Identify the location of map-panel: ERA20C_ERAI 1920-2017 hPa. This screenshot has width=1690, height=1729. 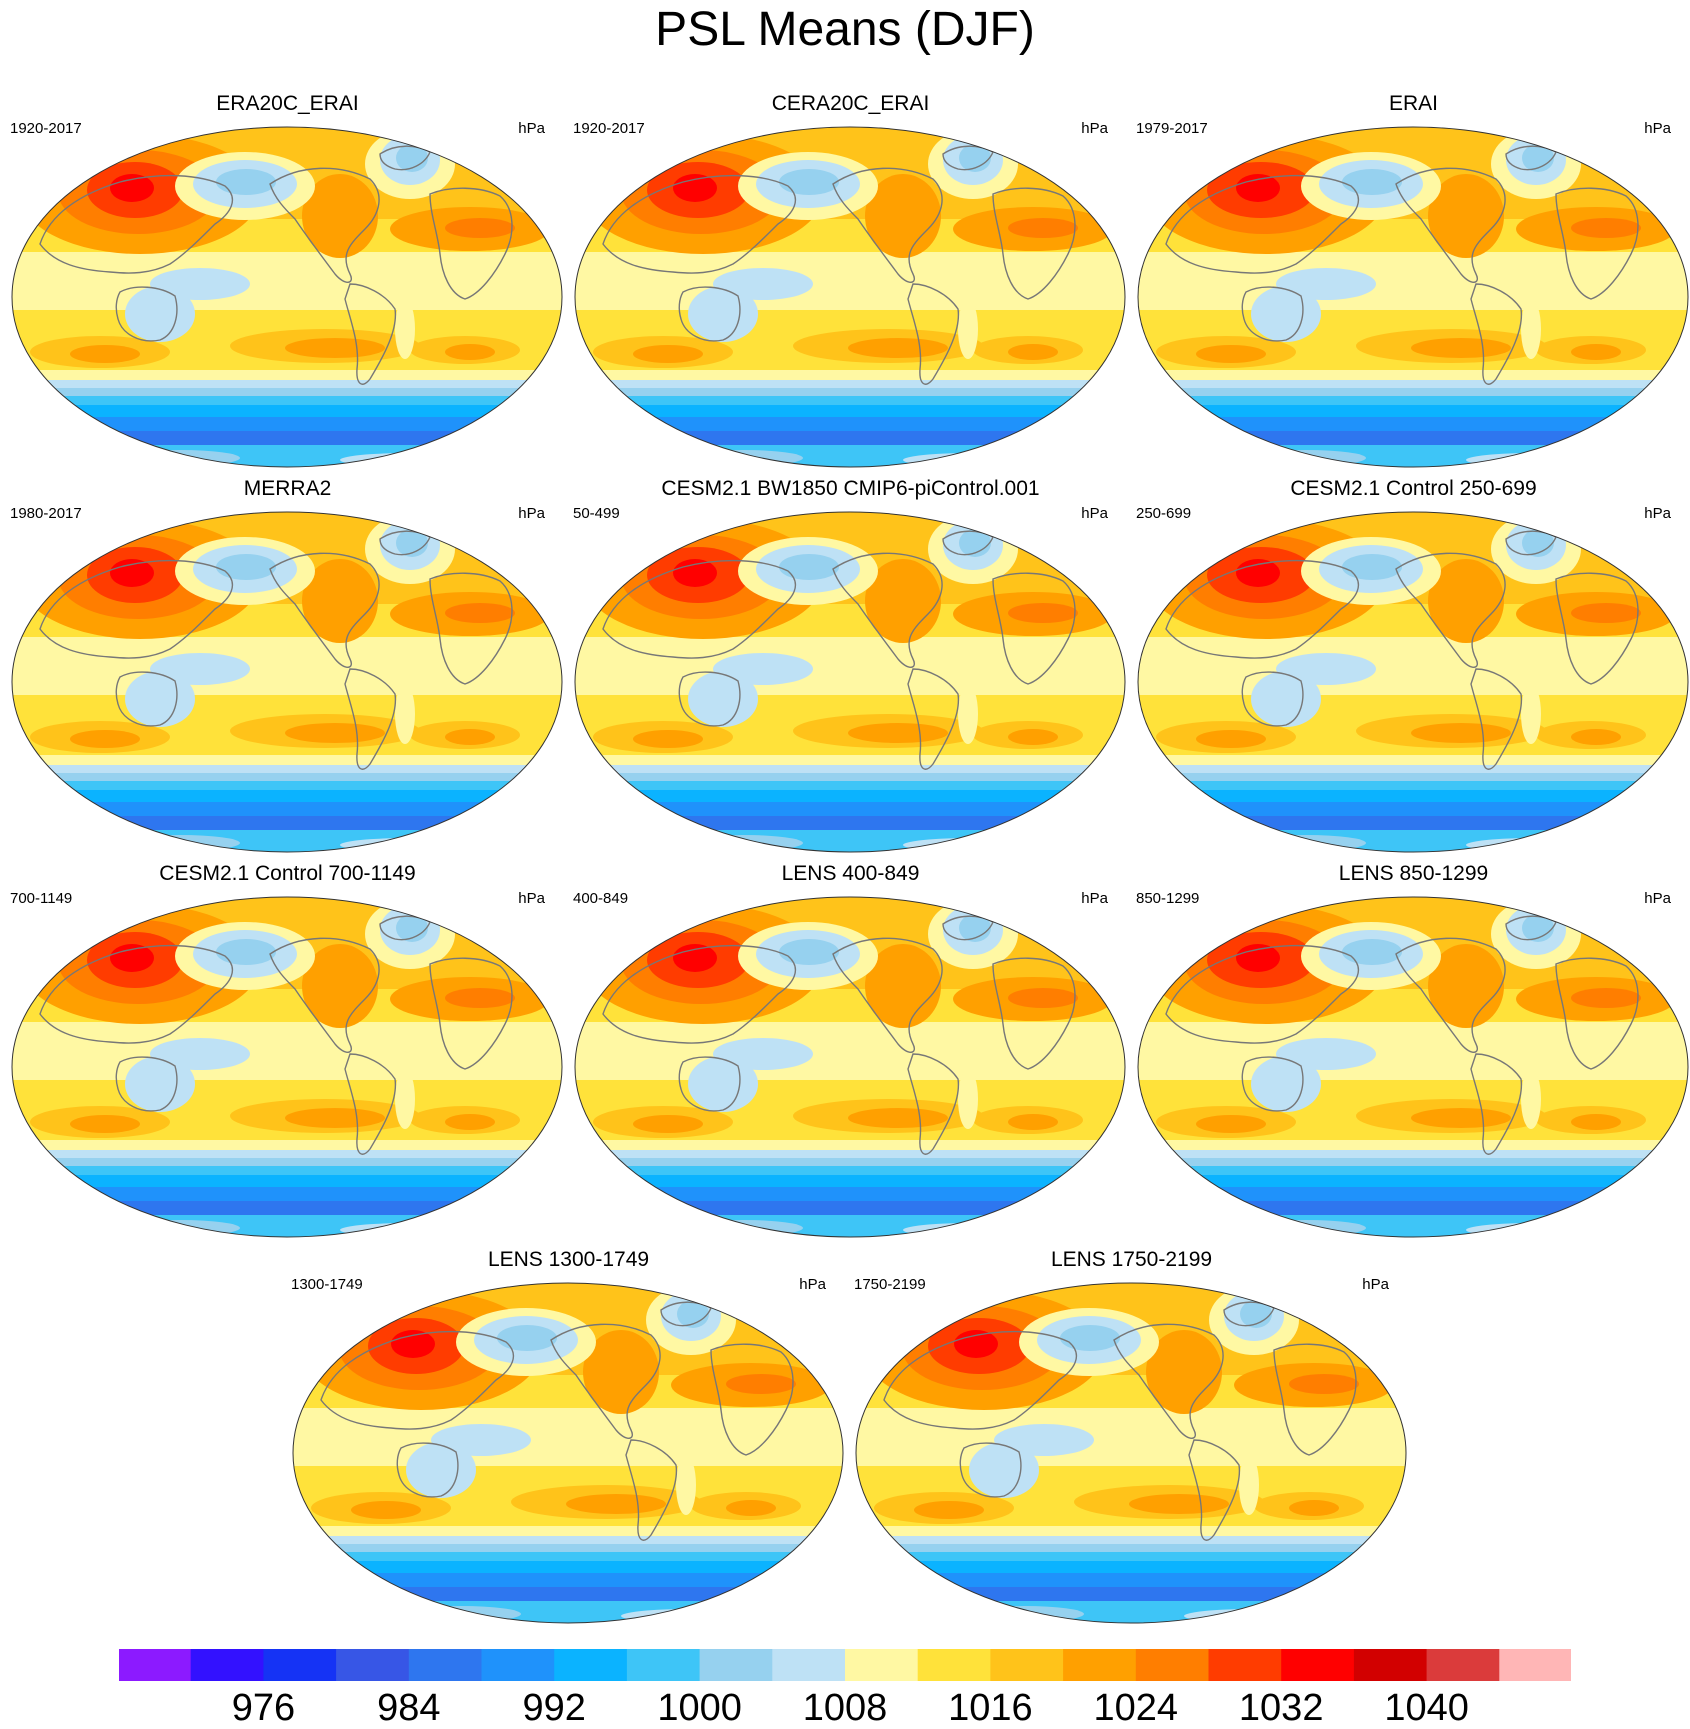
(287, 282).